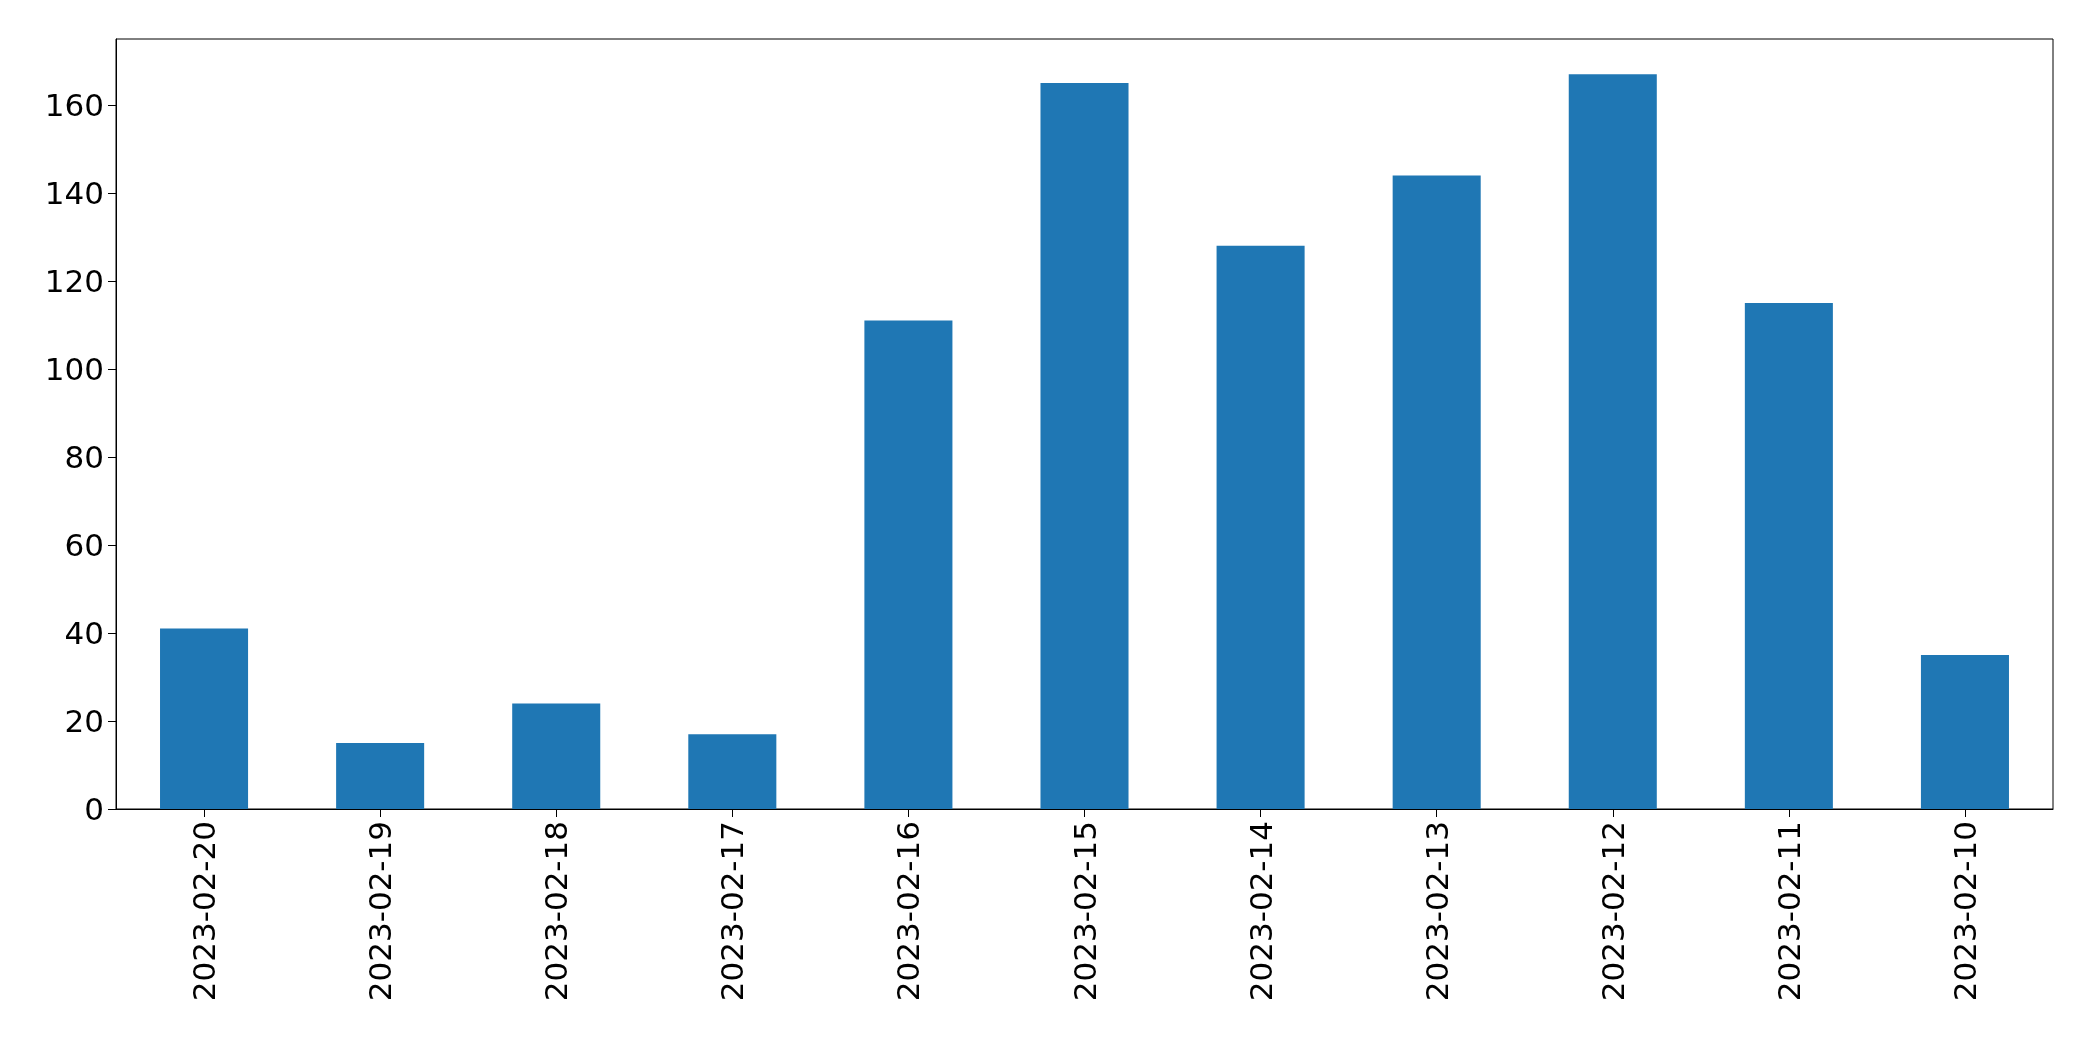 Image resolution: width=2093 pixels, height=1061 pixels. Describe the element at coordinates (1964, 911) in the screenshot. I see `x-tick-label: 2023-02-10` at that location.